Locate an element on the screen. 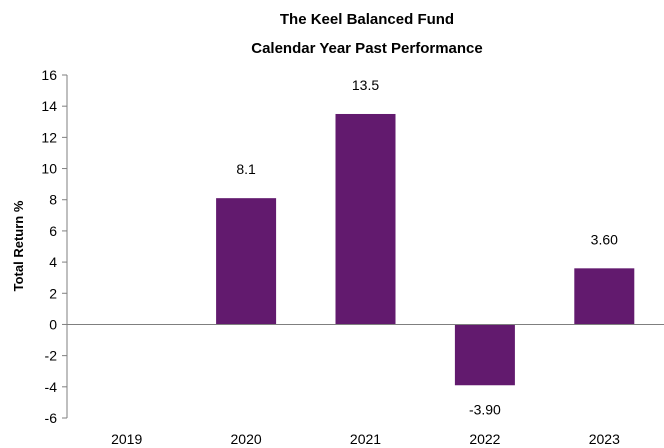 The width and height of the screenshot is (664, 448). chart-title: The Keel Balanced Fund is located at coordinates (367, 19).